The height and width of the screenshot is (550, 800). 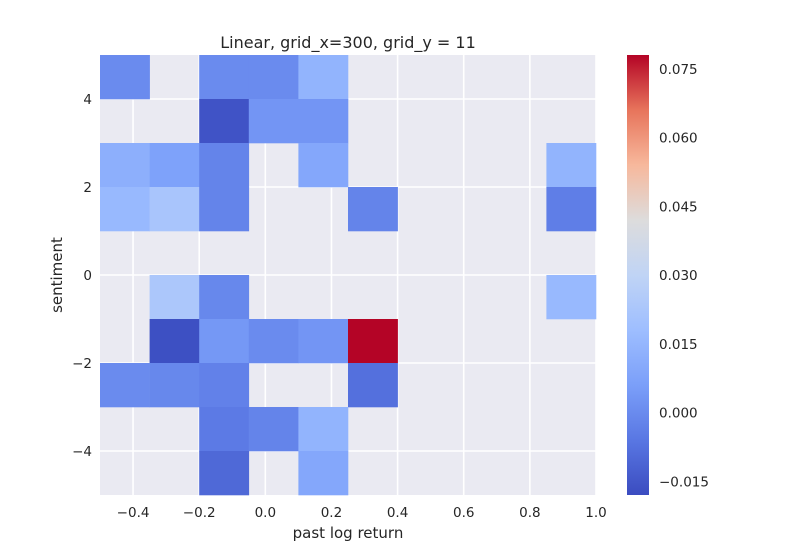 I want to click on colorbar-tick-label: 0.015, so click(x=678, y=345).